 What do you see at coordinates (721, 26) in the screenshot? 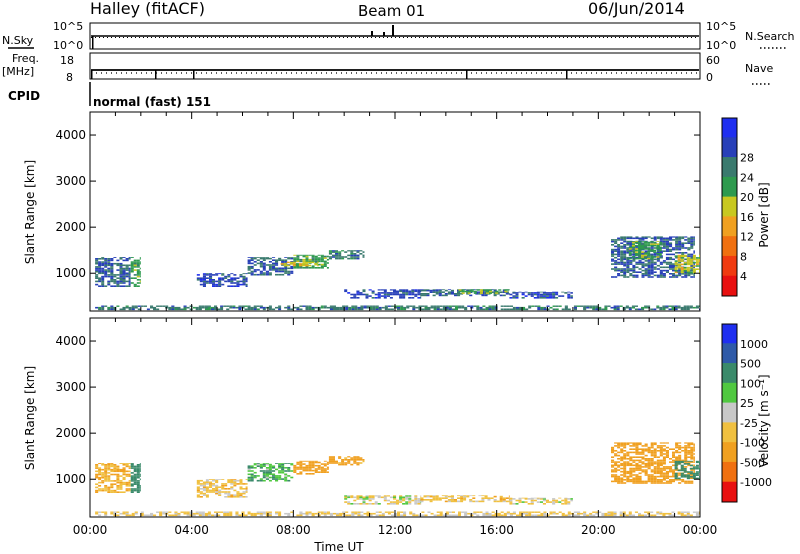
I see `nsearch-tick-top: 10^5` at bounding box center [721, 26].